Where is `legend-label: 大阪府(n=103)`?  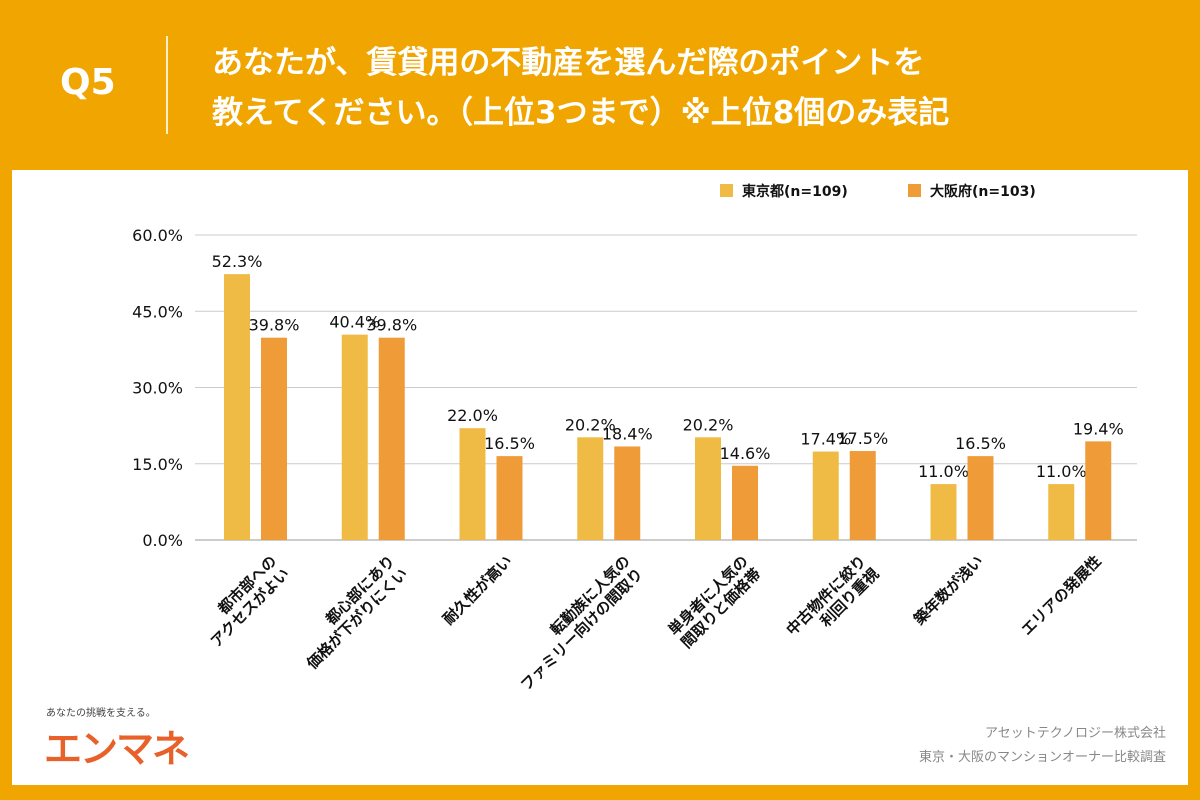 legend-label: 大阪府(n=103) is located at coordinates (983, 191).